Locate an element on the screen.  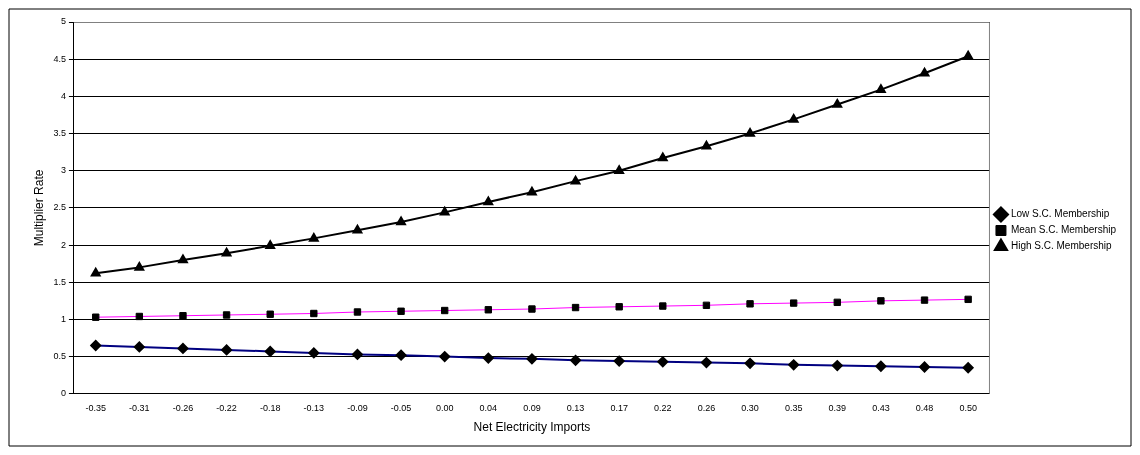
x-tick-label: -0.09 is located at coordinates (357, 407).